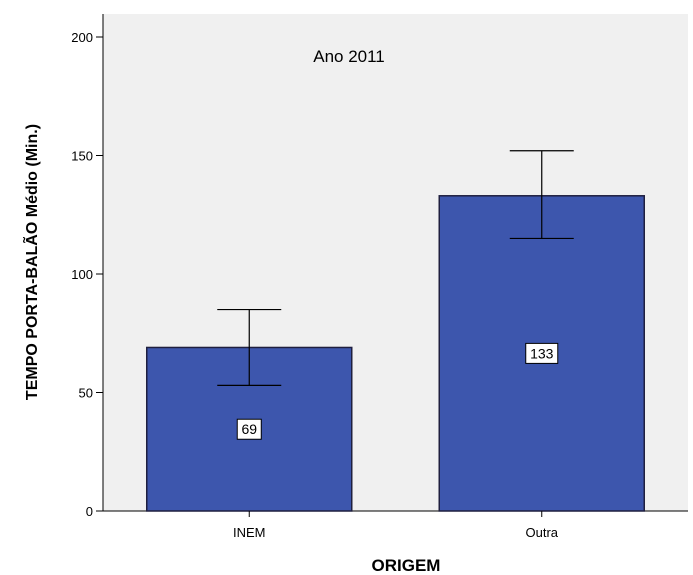 The image size is (693, 575). I want to click on y-axis-ticks: 0 50 100 150 200, so click(87, 274).